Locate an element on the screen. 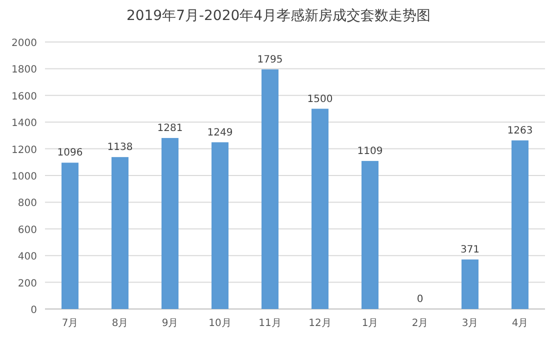  data-label: 1795 is located at coordinates (270, 60).